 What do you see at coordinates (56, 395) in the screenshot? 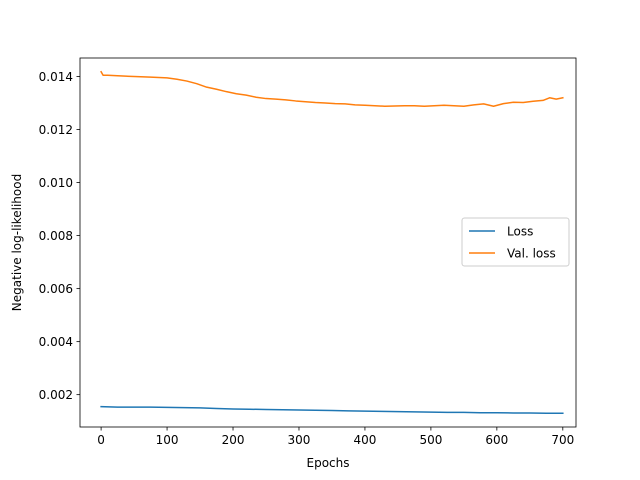
I see `y-tick-label: 0.002` at bounding box center [56, 395].